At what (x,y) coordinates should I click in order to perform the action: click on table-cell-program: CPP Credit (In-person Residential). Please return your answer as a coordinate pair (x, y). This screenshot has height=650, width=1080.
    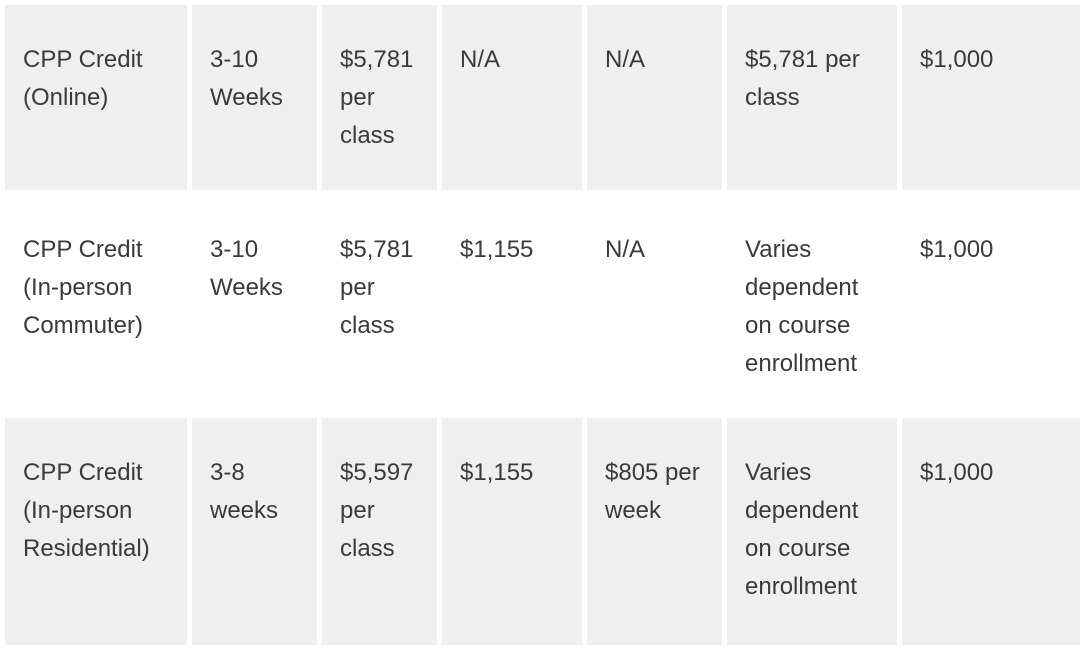
    Looking at the image, I should click on (96, 531).